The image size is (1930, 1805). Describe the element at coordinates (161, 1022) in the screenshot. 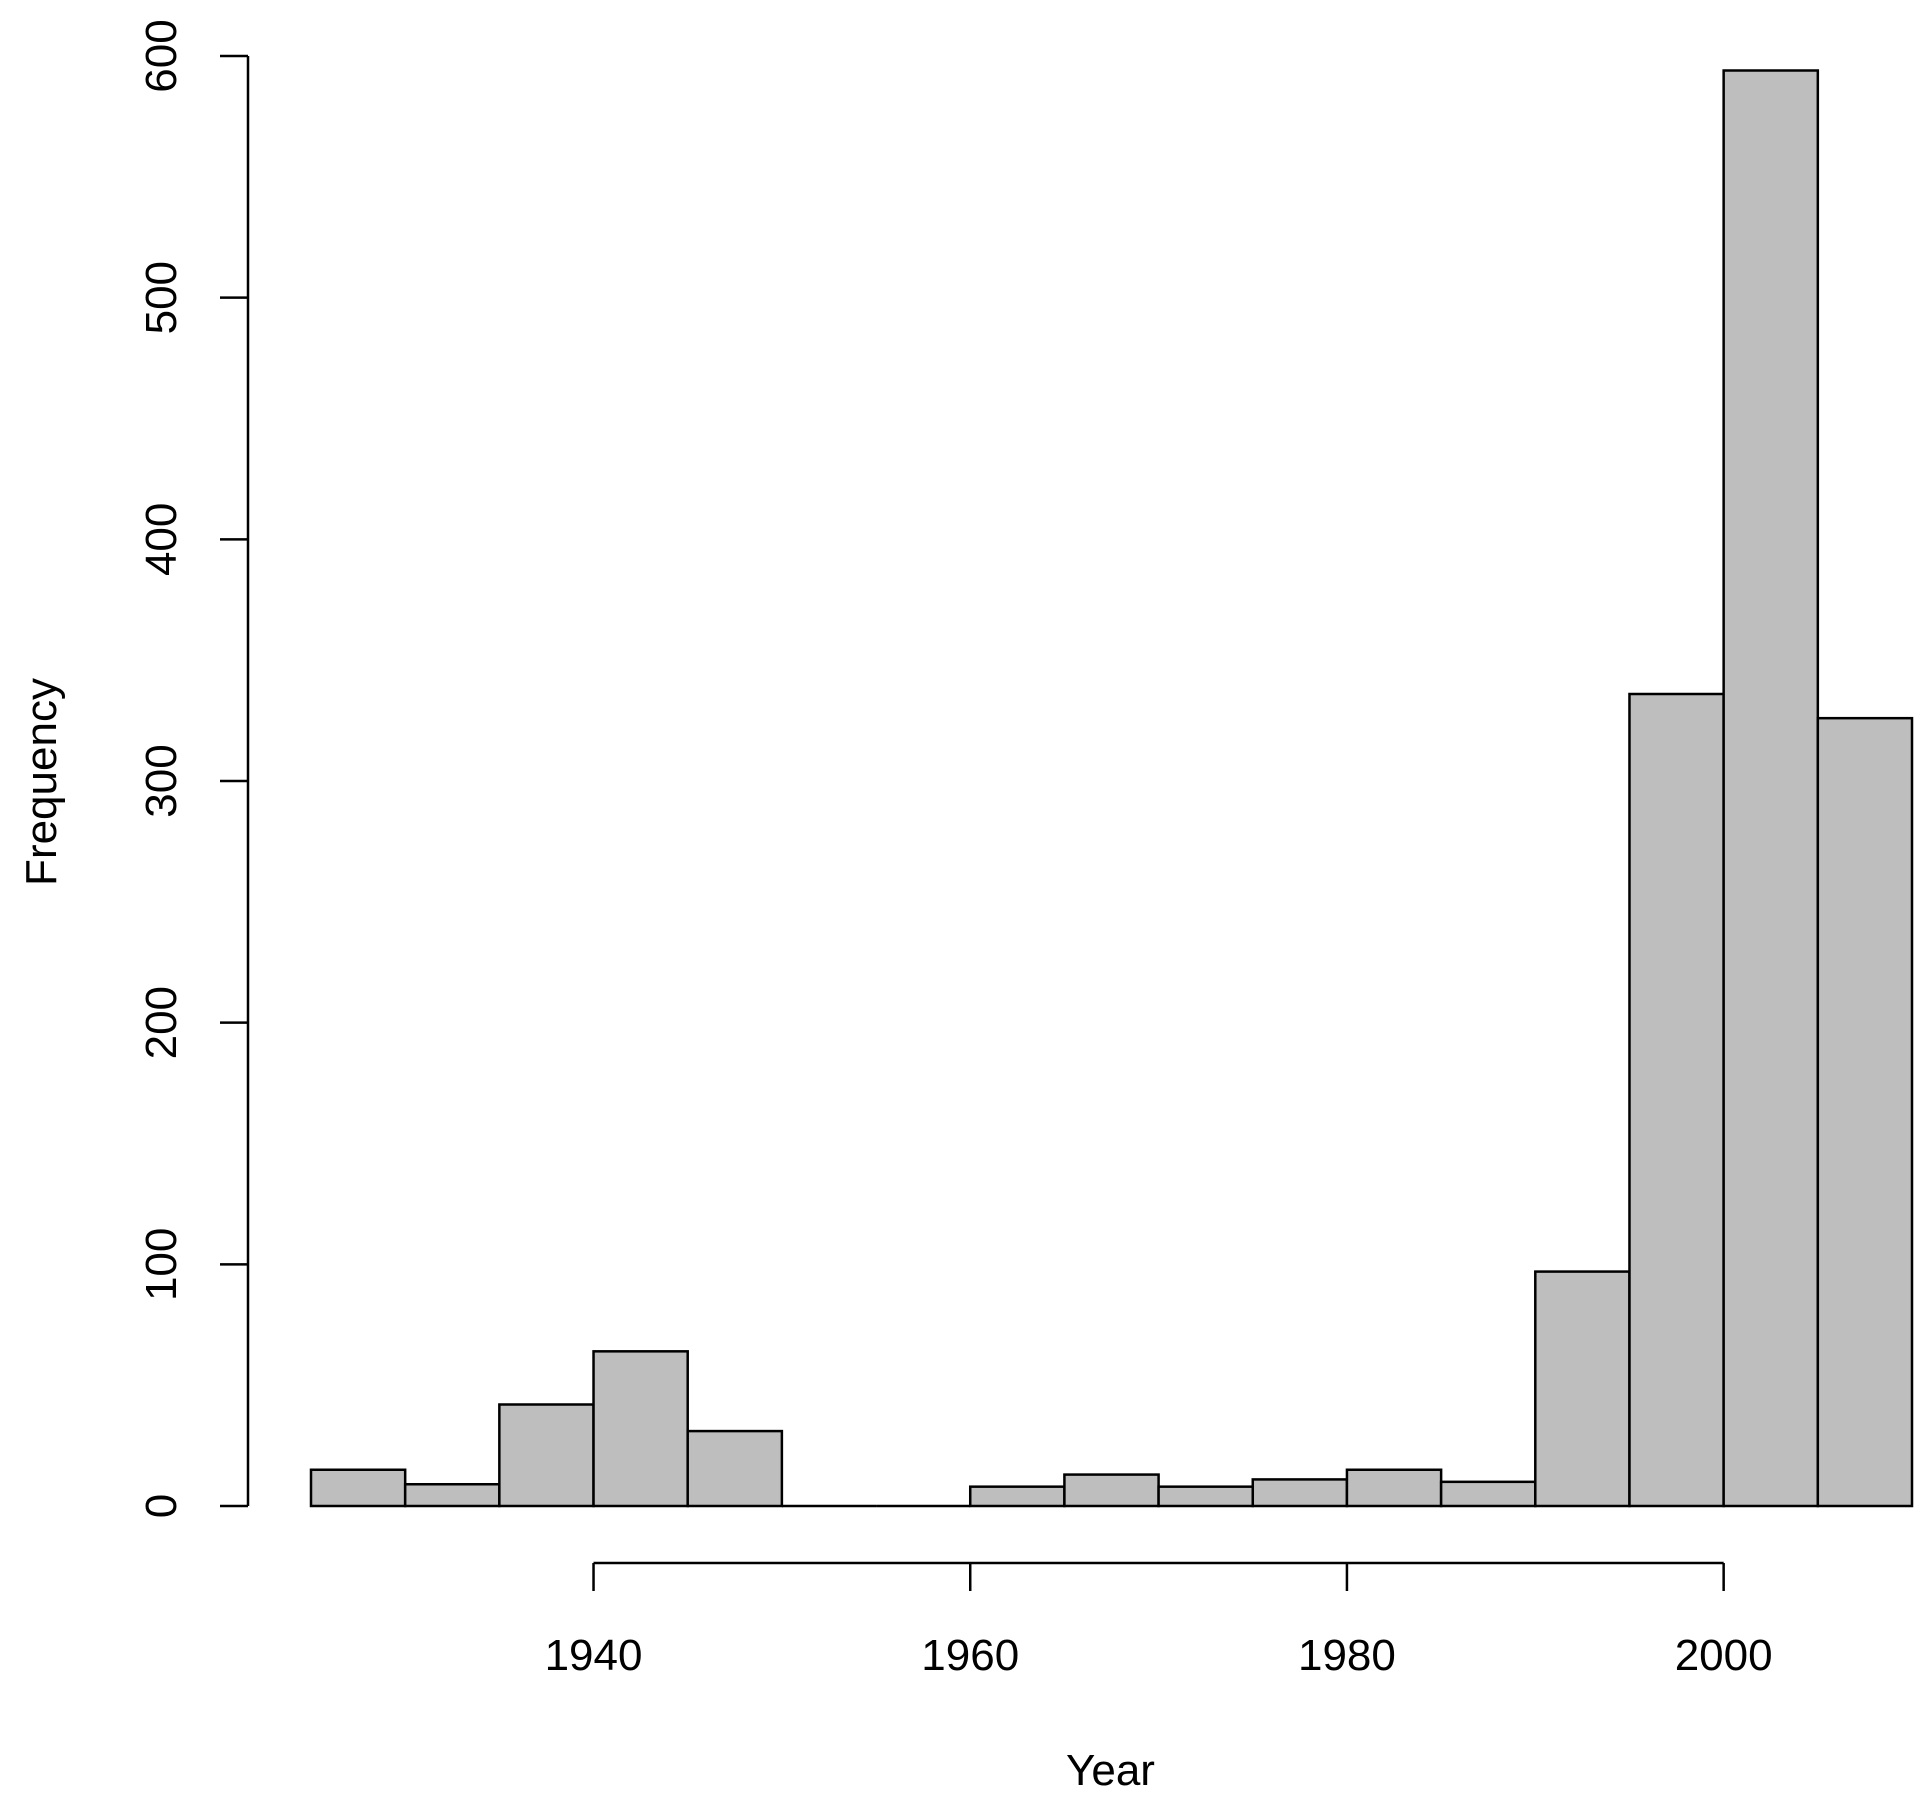

I see `y-tick-label-200: 200` at that location.